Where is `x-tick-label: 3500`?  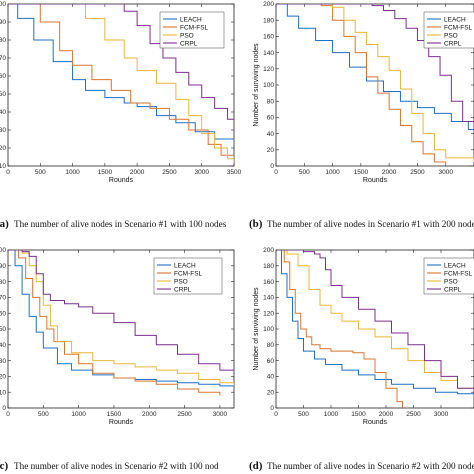 x-tick-label: 3500 is located at coordinates (234, 172).